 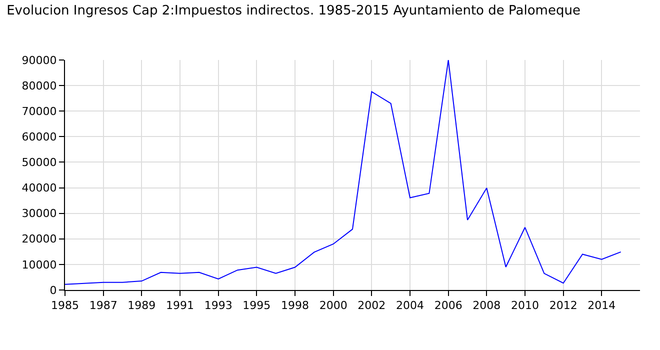 What do you see at coordinates (333, 305) in the screenshot?
I see `x-tick-label: 2000` at bounding box center [333, 305].